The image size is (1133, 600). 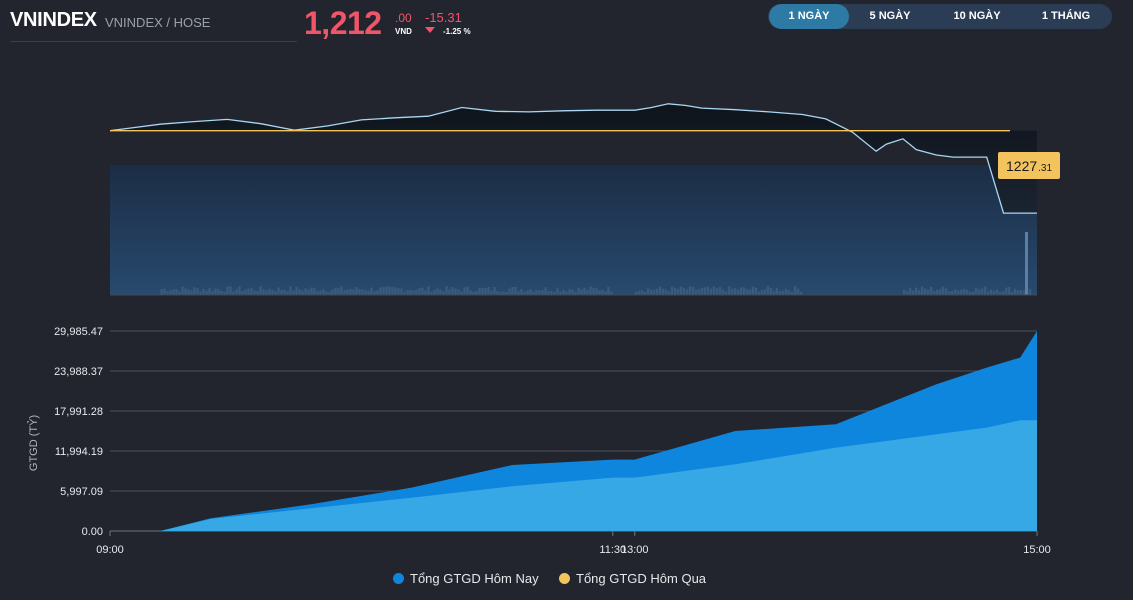 What do you see at coordinates (632, 578) in the screenshot?
I see `legend-item-yesterday: Tổng GTGD Hôm Qua` at bounding box center [632, 578].